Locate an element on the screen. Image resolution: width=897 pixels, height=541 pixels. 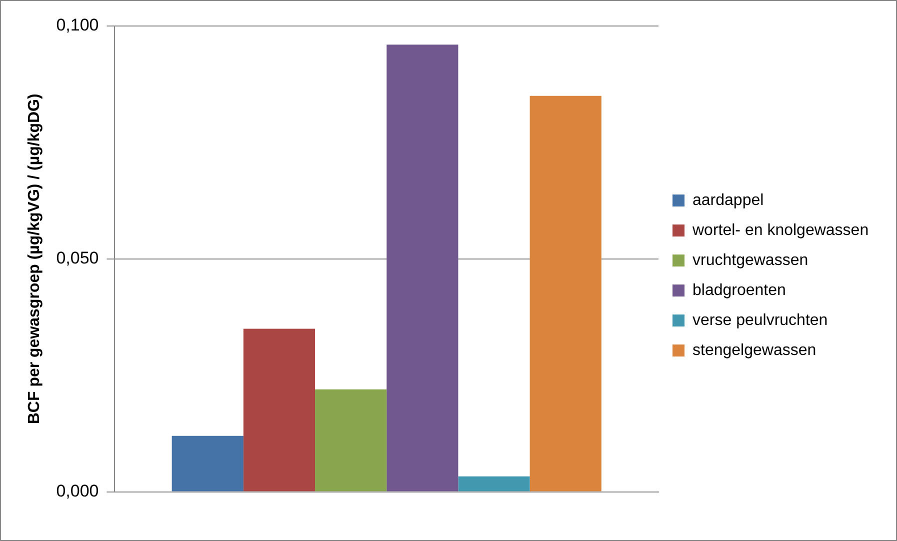
y-tick-label: 0,050 is located at coordinates (77, 258).